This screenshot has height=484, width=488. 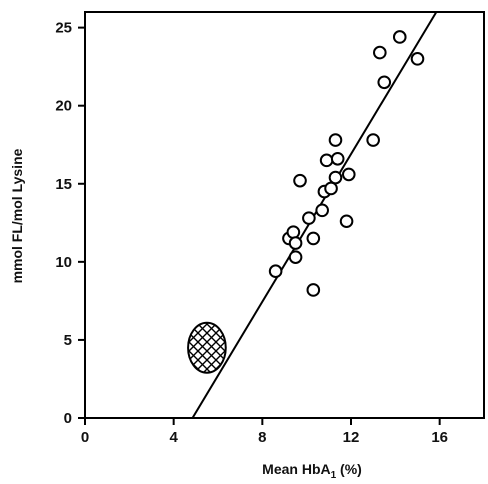 I want to click on y-tick-label: 25, so click(x=63, y=28).